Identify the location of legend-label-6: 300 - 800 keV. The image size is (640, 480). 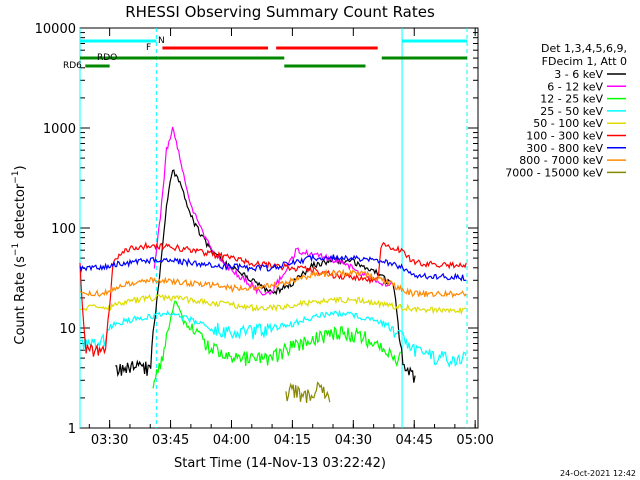
(564, 148).